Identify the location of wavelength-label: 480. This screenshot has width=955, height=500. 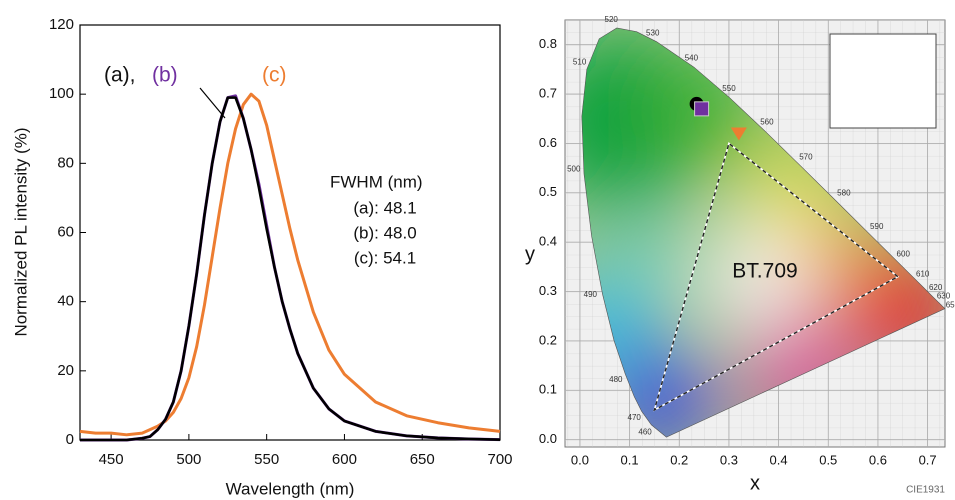
(616, 379).